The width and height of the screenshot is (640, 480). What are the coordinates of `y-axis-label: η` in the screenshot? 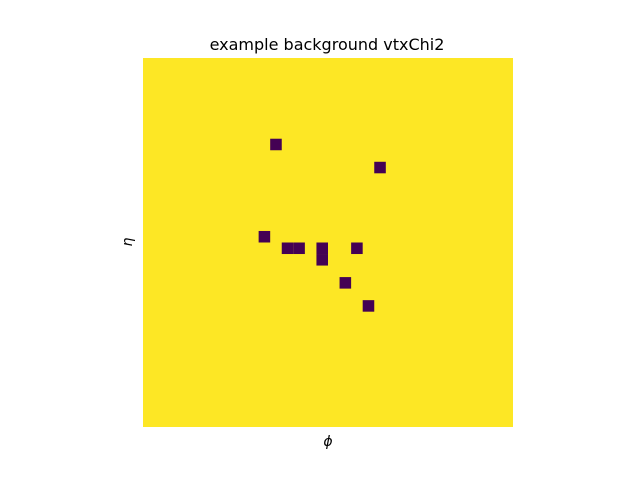 It's located at (128, 241).